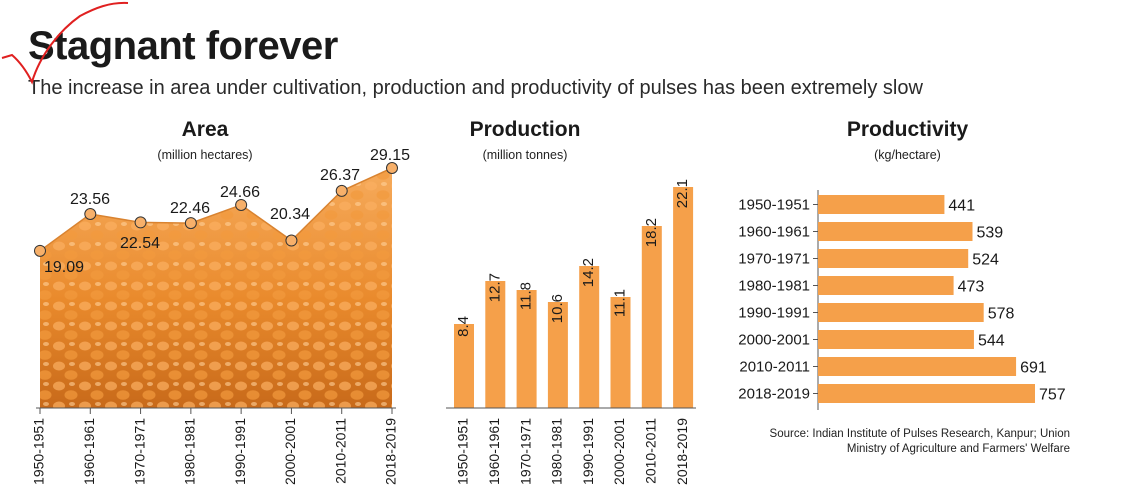 The height and width of the screenshot is (490, 1139). Describe the element at coordinates (971, 287) in the screenshot. I see `productivity-value-label: 473` at that location.